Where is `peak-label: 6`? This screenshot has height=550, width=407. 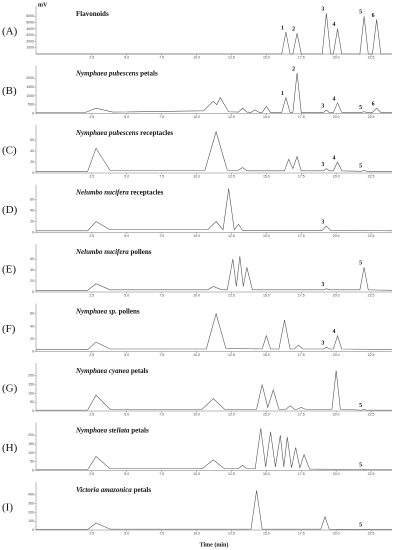
peak-label: 6 is located at coordinates (373, 105).